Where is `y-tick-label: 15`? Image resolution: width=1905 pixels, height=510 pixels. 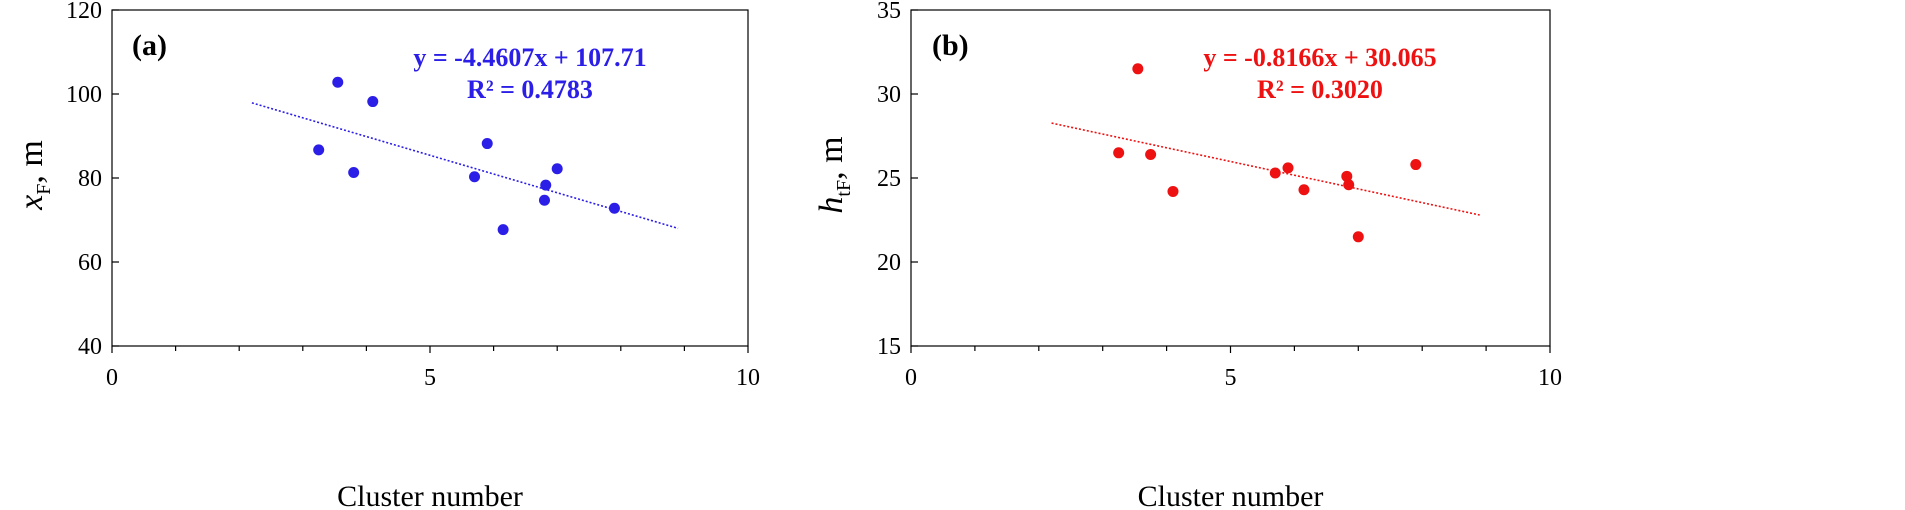
y-tick-label: 15 is located at coordinates (889, 347).